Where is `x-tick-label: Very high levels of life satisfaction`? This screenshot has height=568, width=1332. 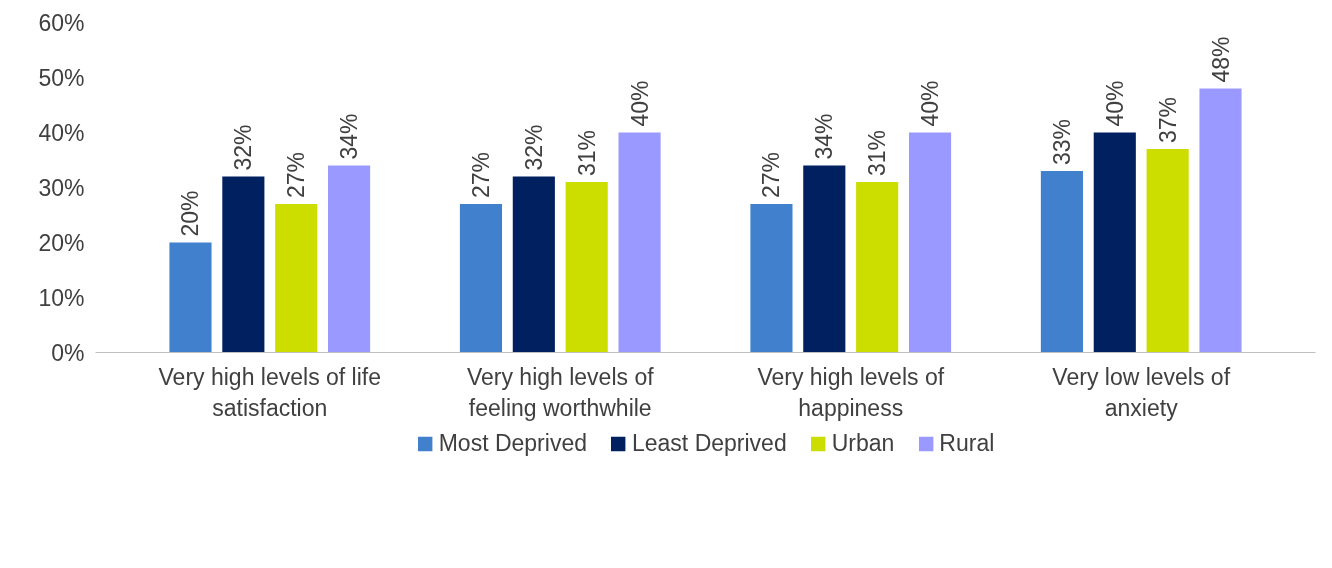
x-tick-label: Very high levels of life satisfaction is located at coordinates (270, 392).